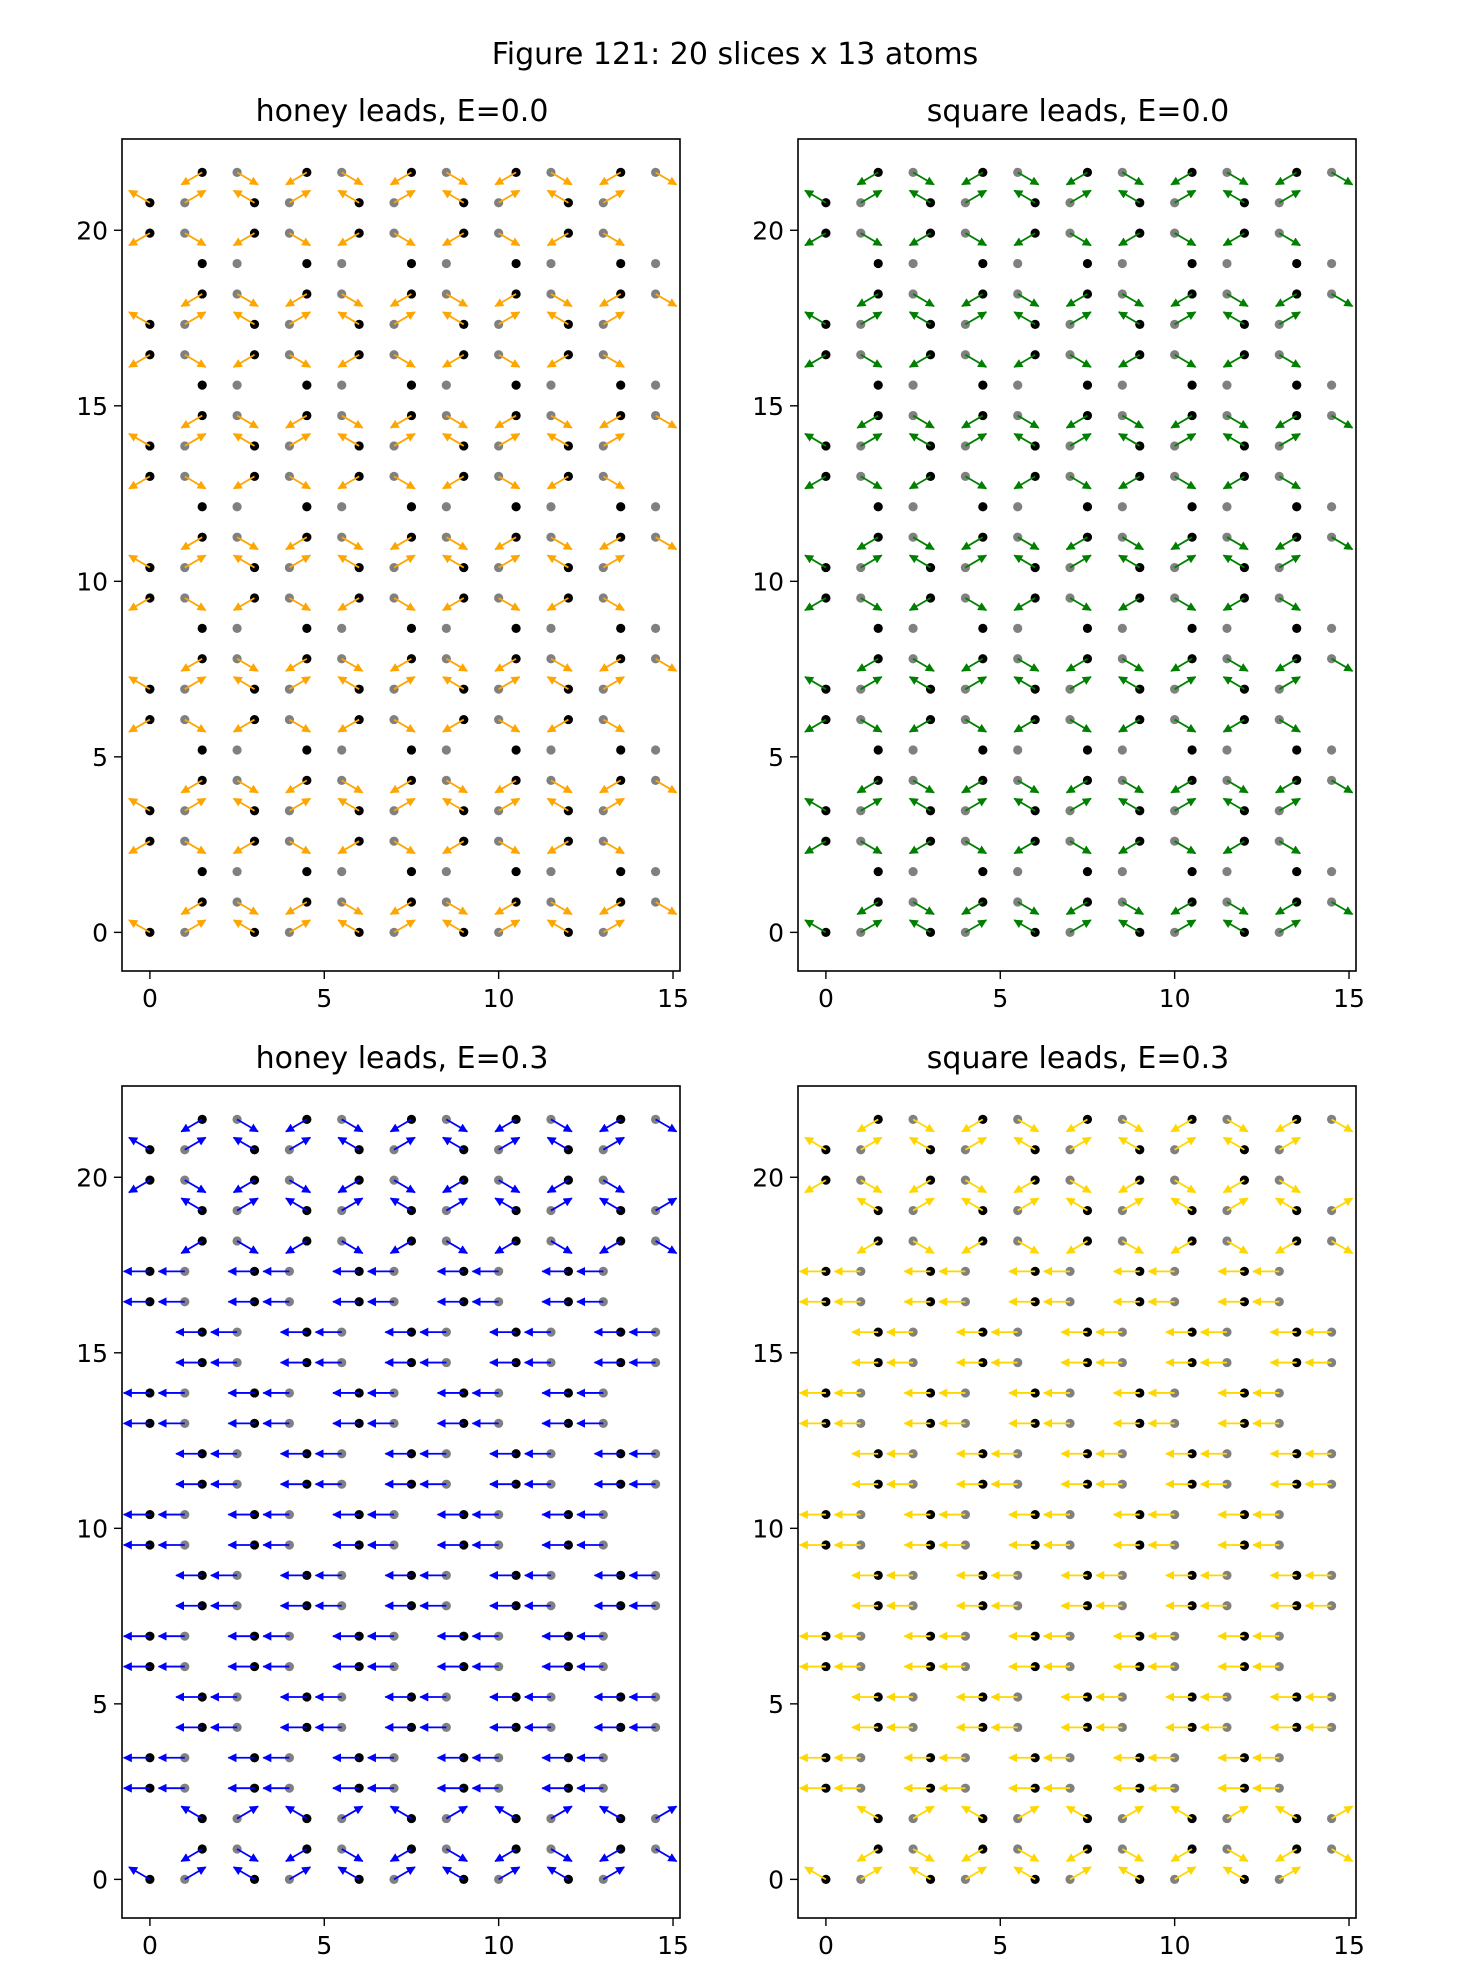 This screenshot has width=1470, height=1980. I want to click on y-tick-label: 0, so click(776, 932).